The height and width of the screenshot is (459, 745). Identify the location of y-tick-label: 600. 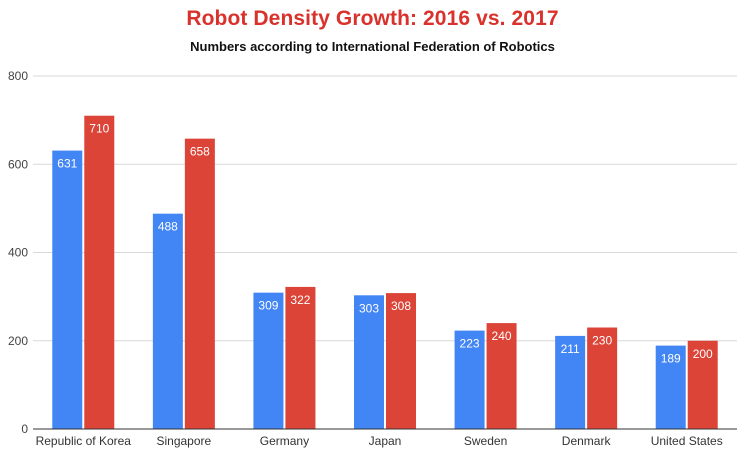
(18, 164).